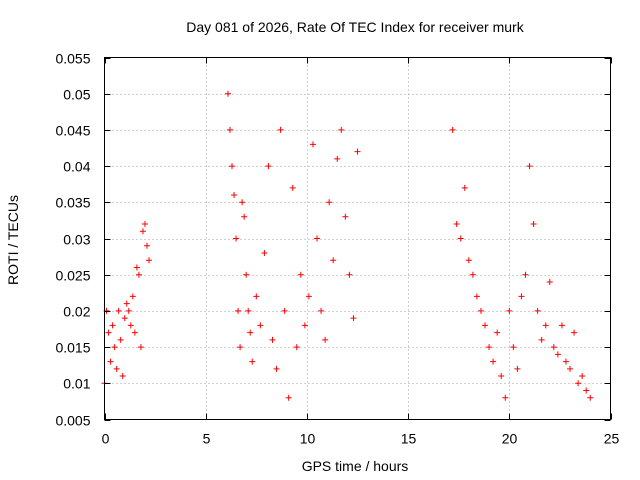 The image size is (640, 480). Describe the element at coordinates (612, 439) in the screenshot. I see `x-tick-label: 25` at that location.